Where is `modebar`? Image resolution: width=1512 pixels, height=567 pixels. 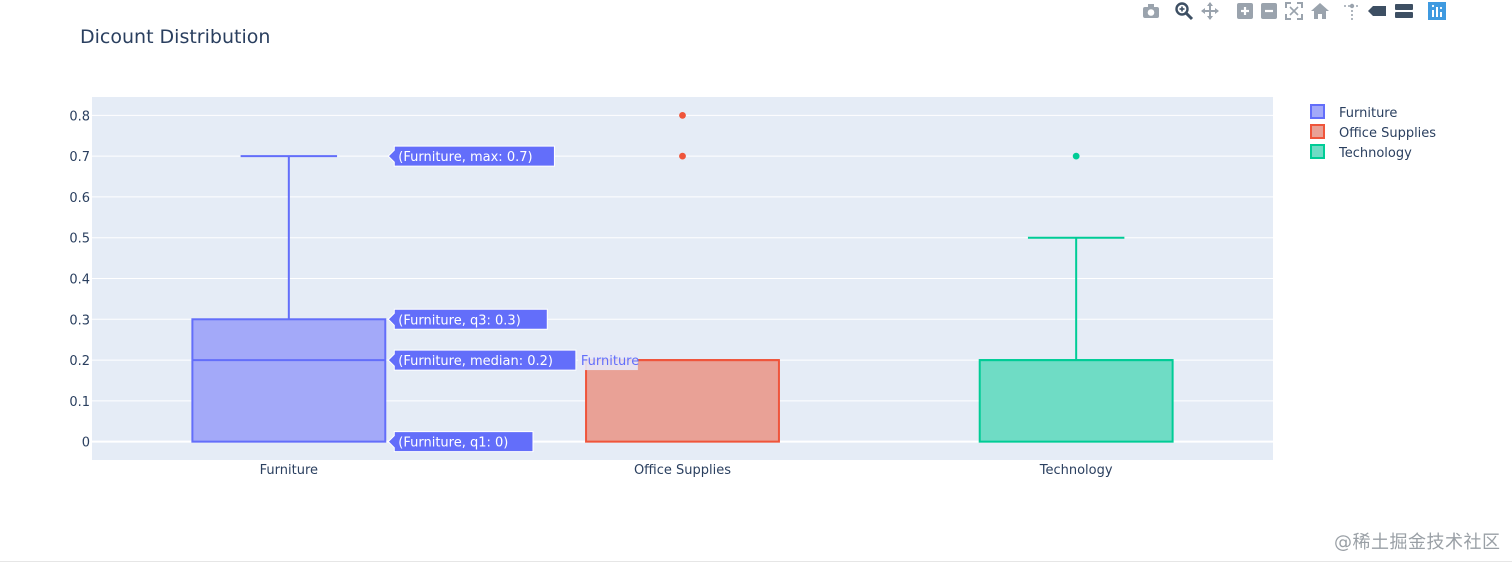
modebar is located at coordinates (1296, 11).